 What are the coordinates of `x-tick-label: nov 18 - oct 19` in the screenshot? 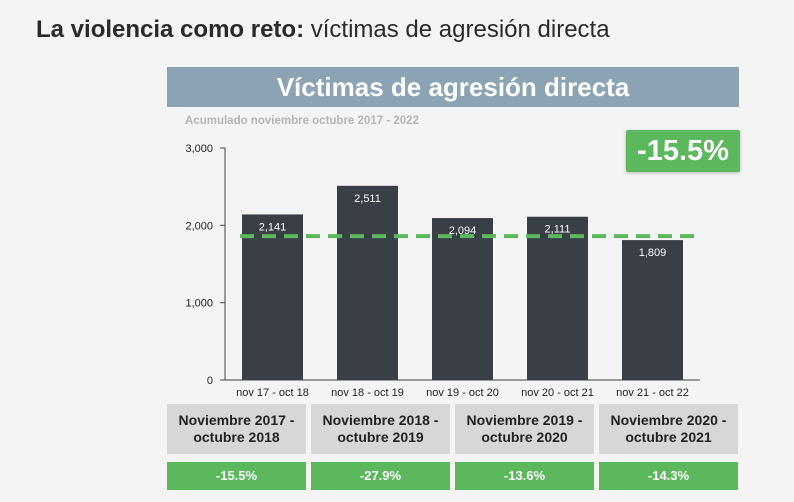 It's located at (367, 393).